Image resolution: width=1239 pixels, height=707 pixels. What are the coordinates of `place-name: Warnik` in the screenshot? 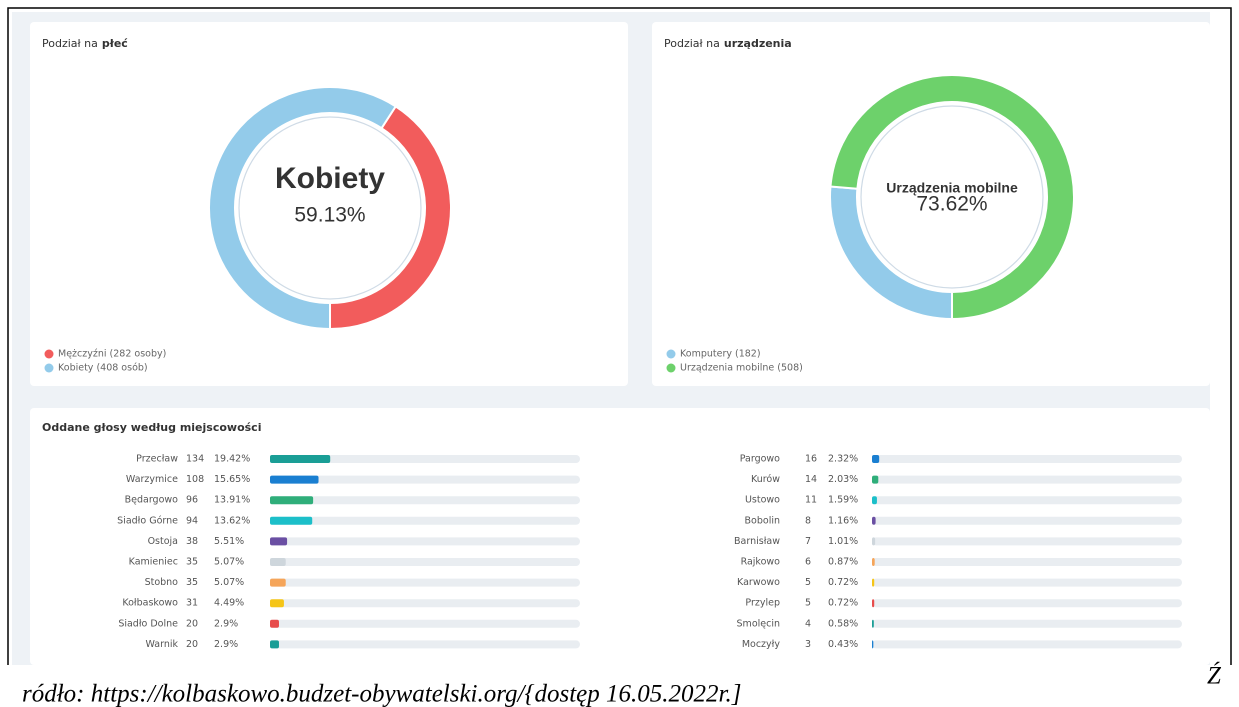 It's located at (161, 644).